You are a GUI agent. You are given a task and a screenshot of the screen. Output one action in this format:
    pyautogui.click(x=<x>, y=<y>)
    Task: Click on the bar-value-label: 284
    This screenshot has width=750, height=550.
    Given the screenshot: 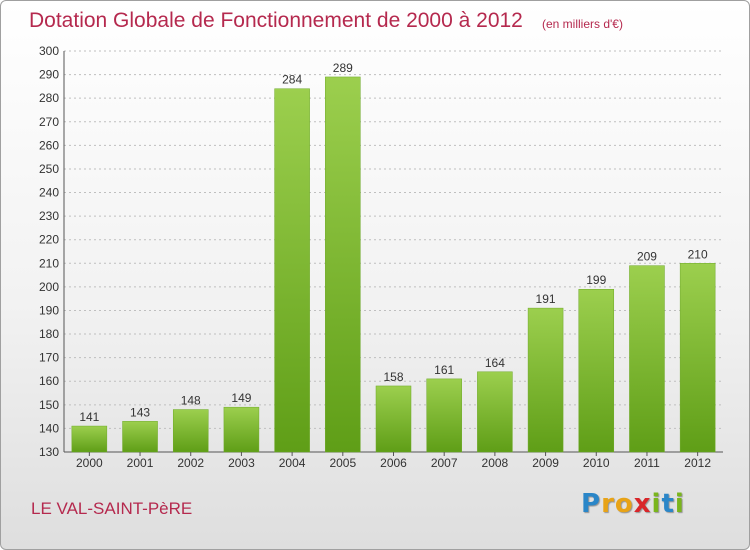 What is the action you would take?
    pyautogui.click(x=292, y=80)
    